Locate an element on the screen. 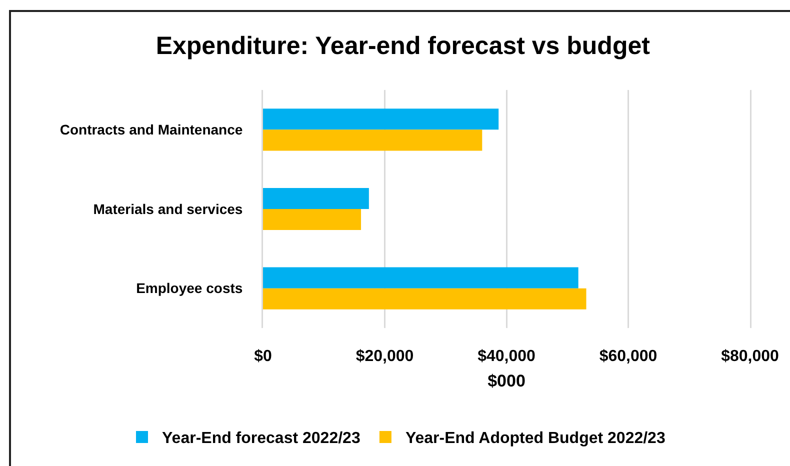 This screenshot has height=466, width=790. x-tick-label: $0 is located at coordinates (263, 356).